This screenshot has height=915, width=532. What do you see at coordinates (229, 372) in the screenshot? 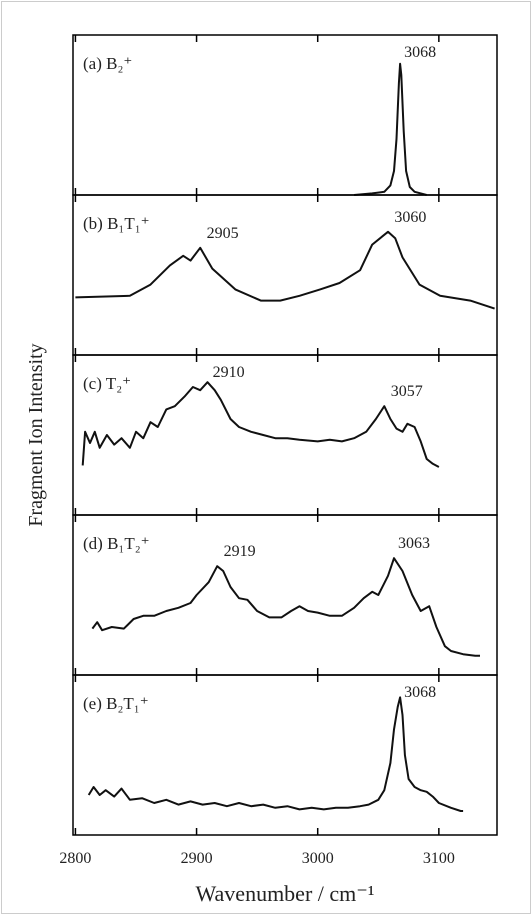
I see `peak-label: 2910` at bounding box center [229, 372].